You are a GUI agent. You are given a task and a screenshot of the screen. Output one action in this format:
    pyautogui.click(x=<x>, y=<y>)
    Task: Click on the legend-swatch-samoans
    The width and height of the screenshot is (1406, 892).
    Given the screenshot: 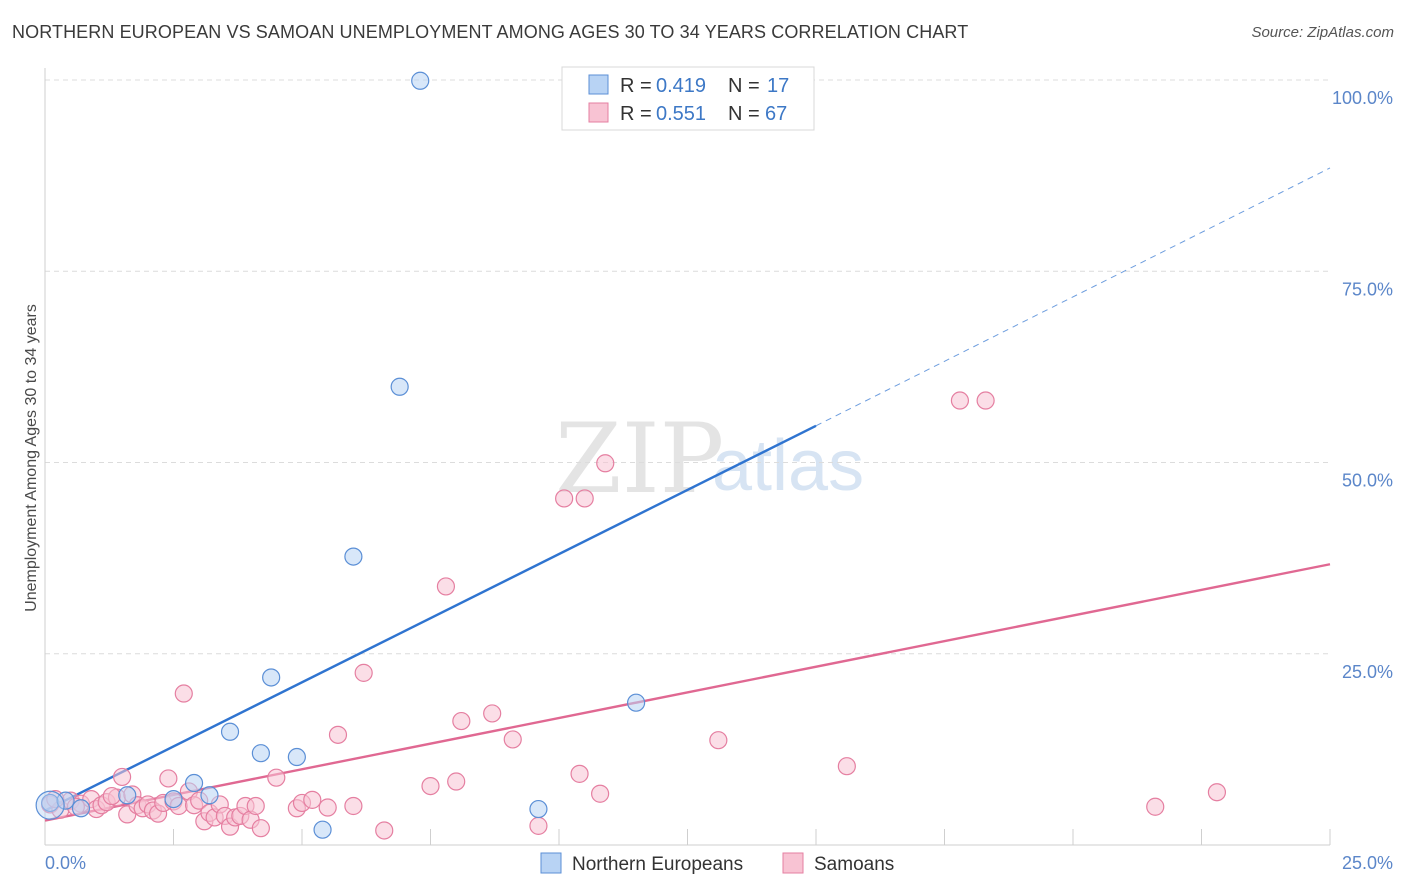 What is the action you would take?
    pyautogui.click(x=598, y=112)
    